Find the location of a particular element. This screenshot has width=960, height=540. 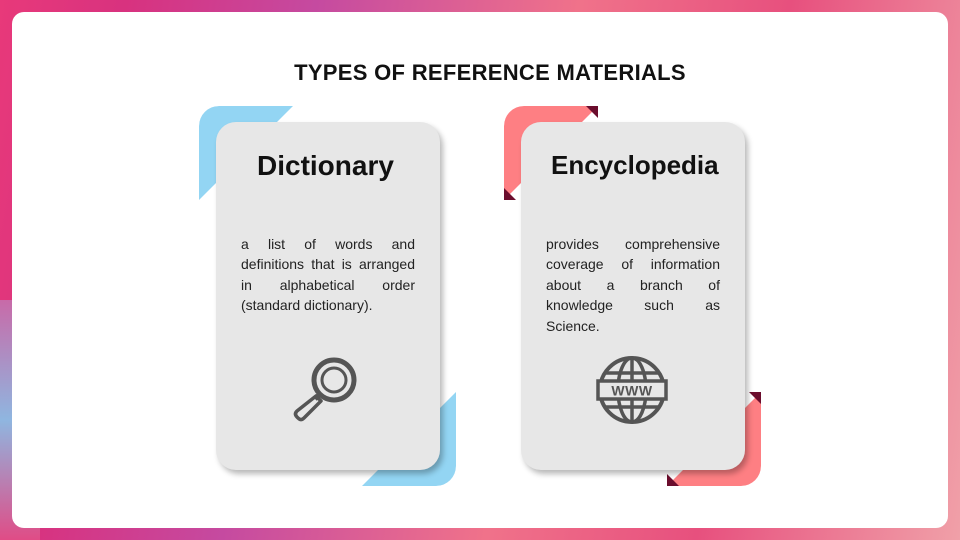

magnifying-glass-icon is located at coordinates (325, 389).